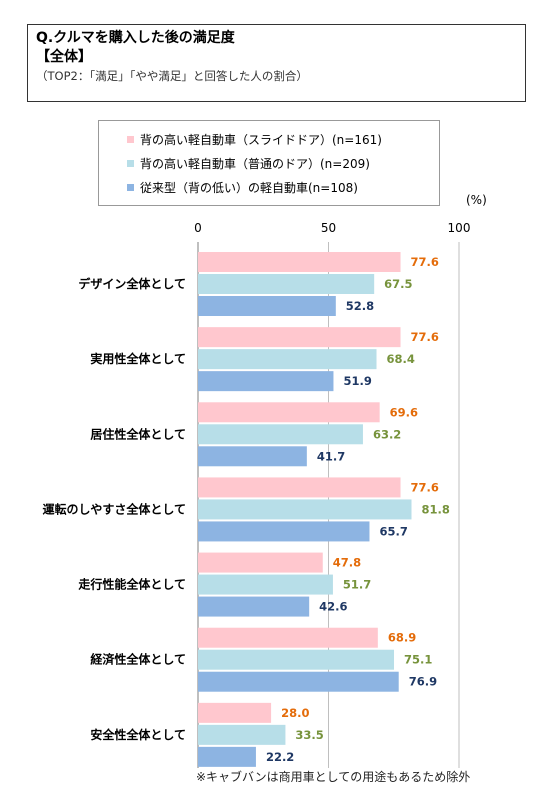 The image size is (550, 810). What do you see at coordinates (423, 682) in the screenshot?
I see `bar-value-label: 76.9` at bounding box center [423, 682].